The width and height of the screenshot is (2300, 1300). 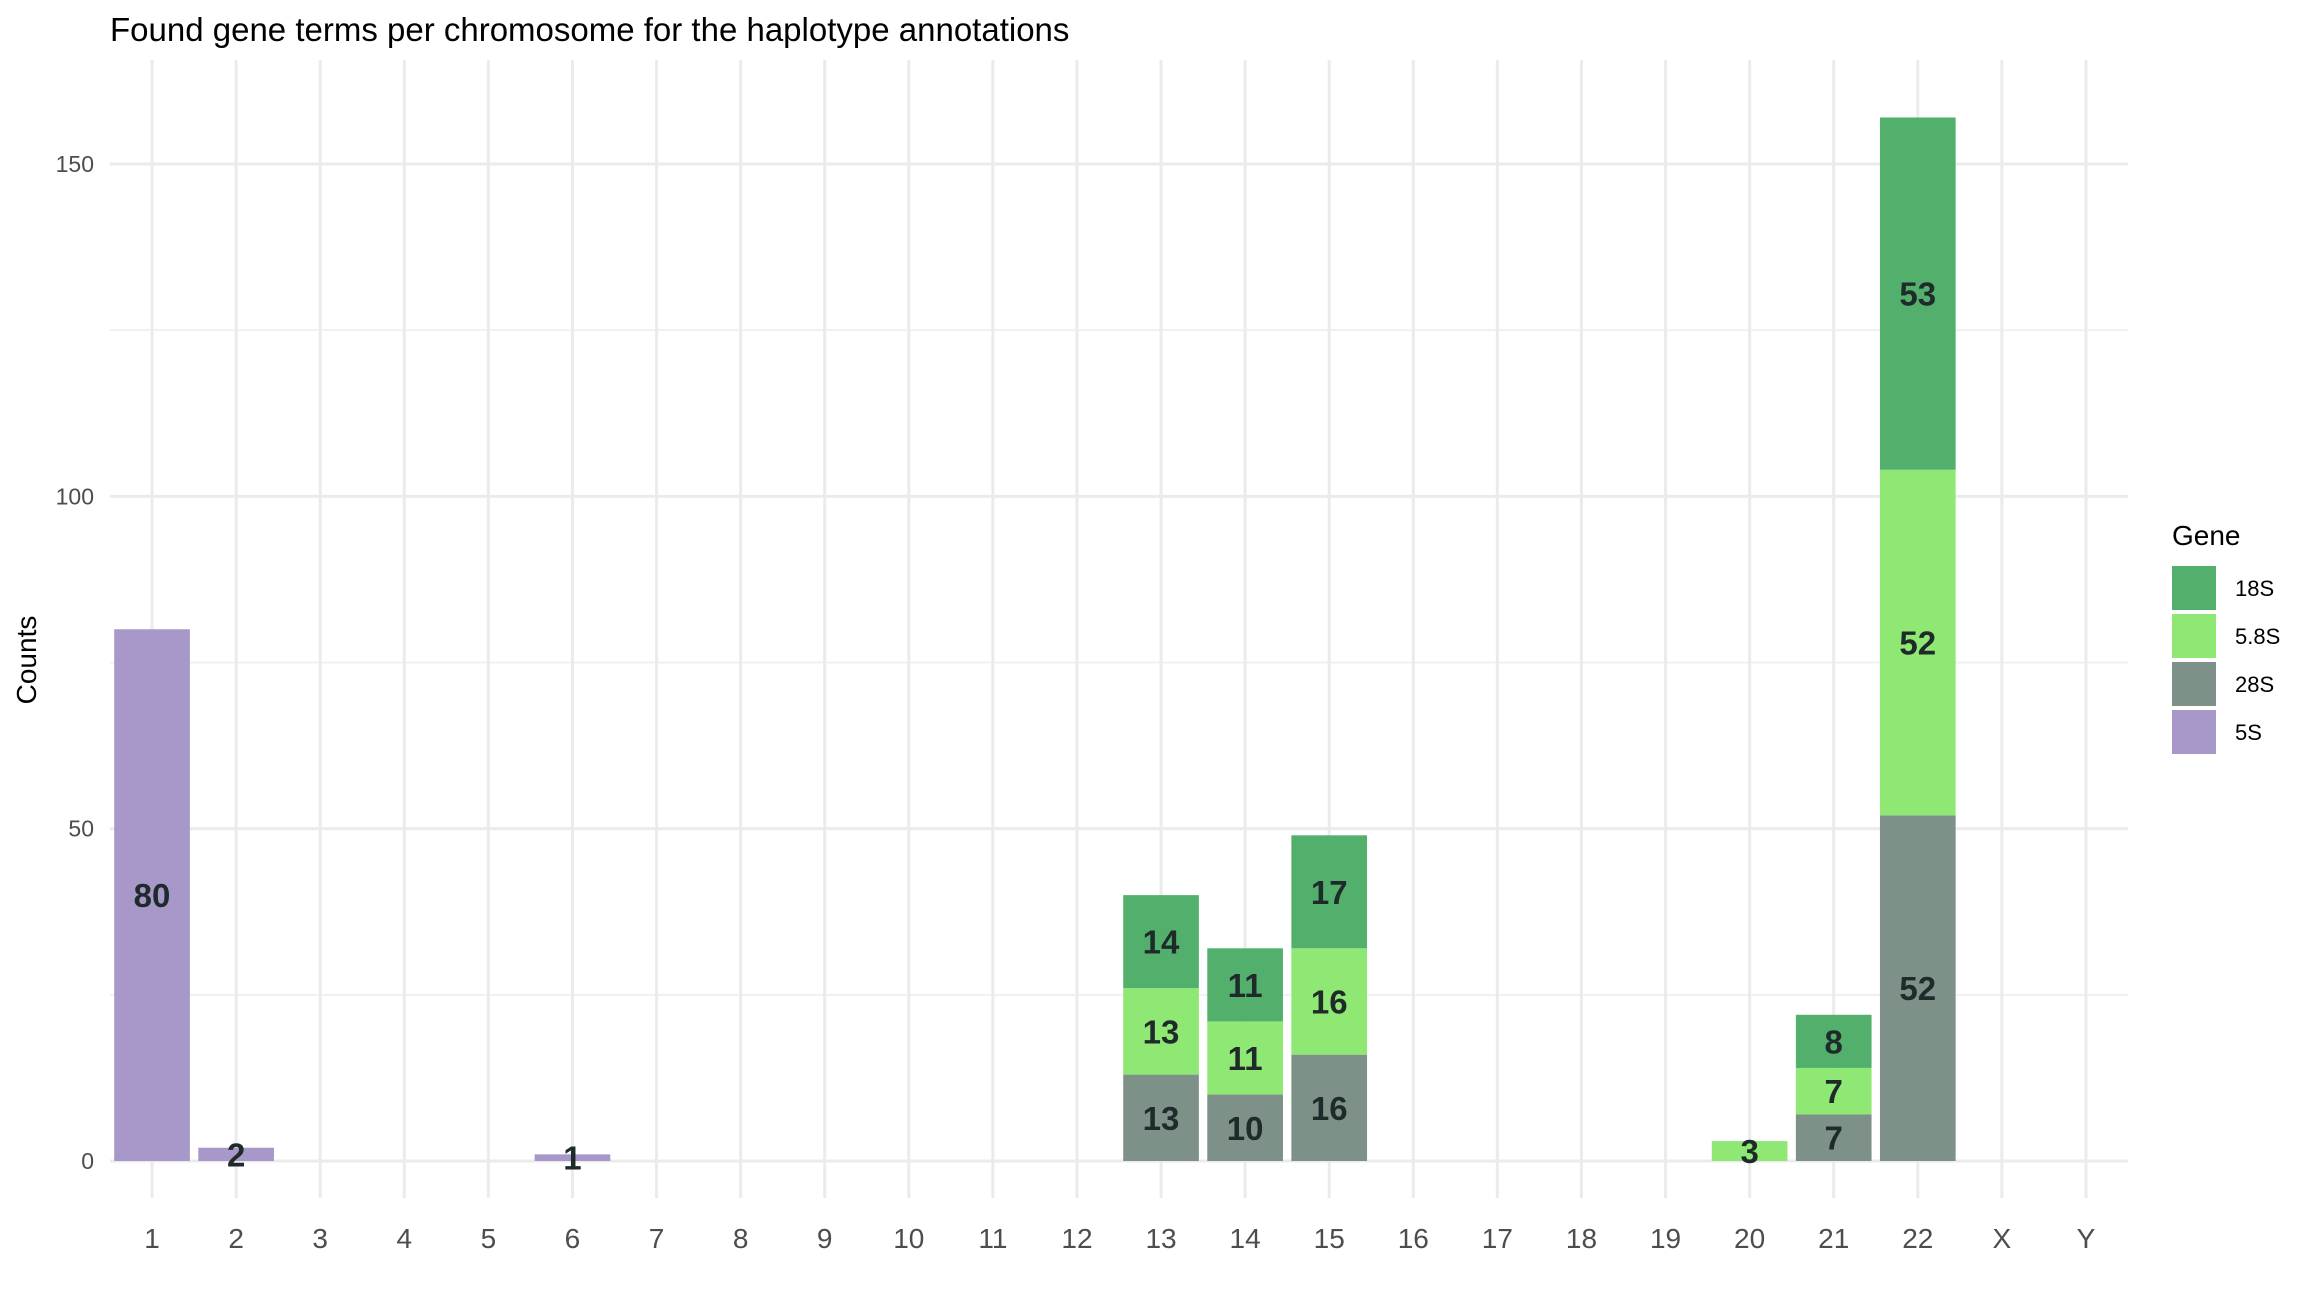 What do you see at coordinates (2194, 636) in the screenshot?
I see `legend-swatch-5.8S` at bounding box center [2194, 636].